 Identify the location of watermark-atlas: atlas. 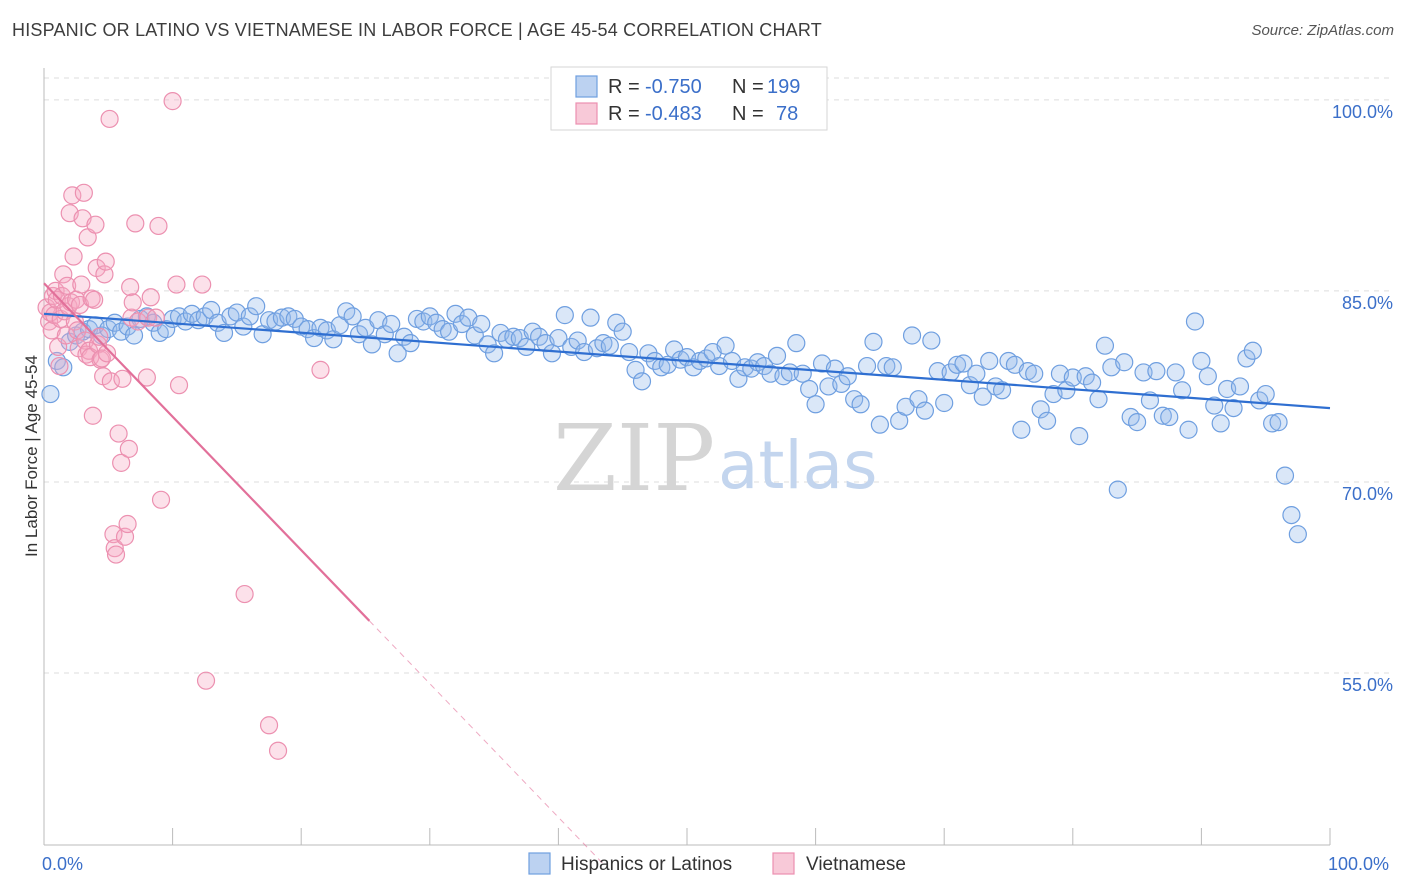
(798, 465).